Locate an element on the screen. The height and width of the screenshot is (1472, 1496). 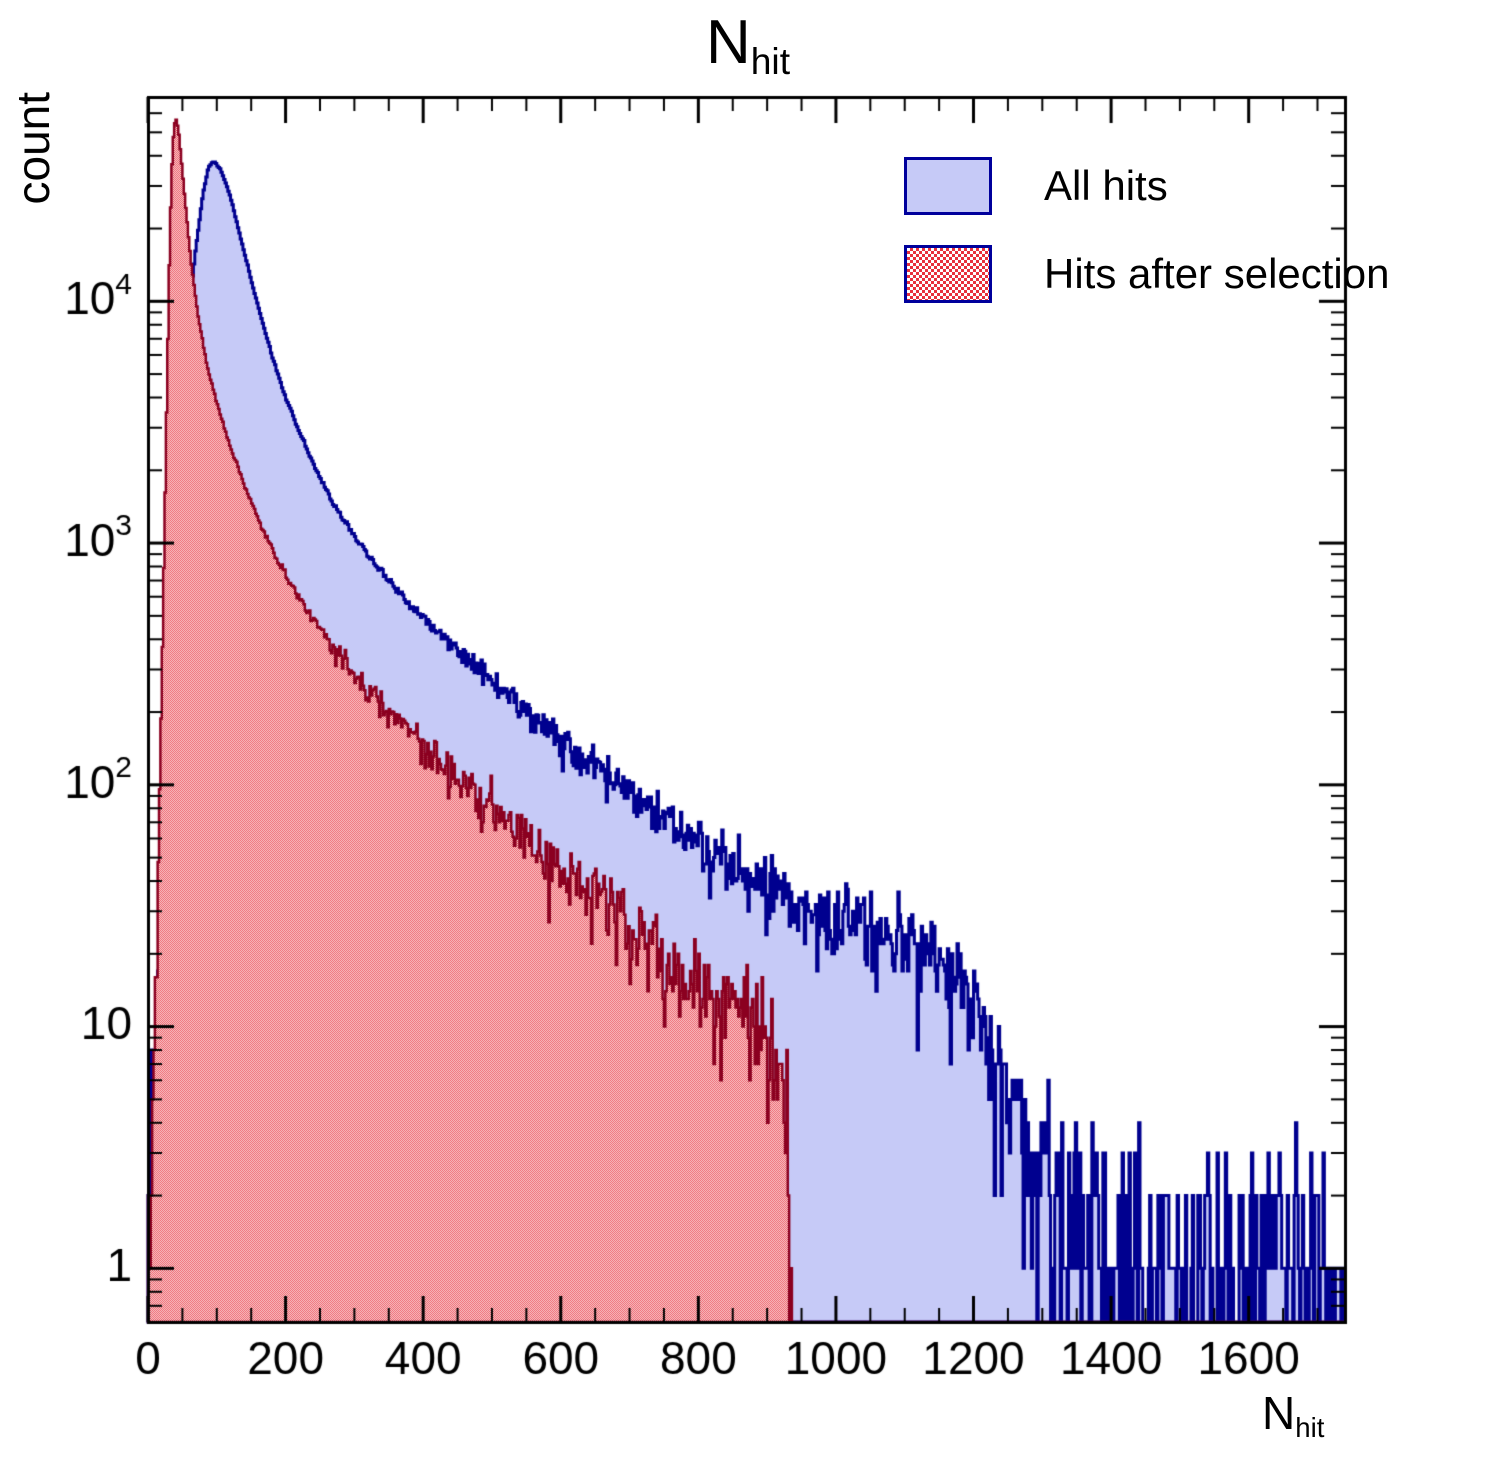
legend-entry-hits-after-selection: Hits after selection is located at coordinates (1146, 274).